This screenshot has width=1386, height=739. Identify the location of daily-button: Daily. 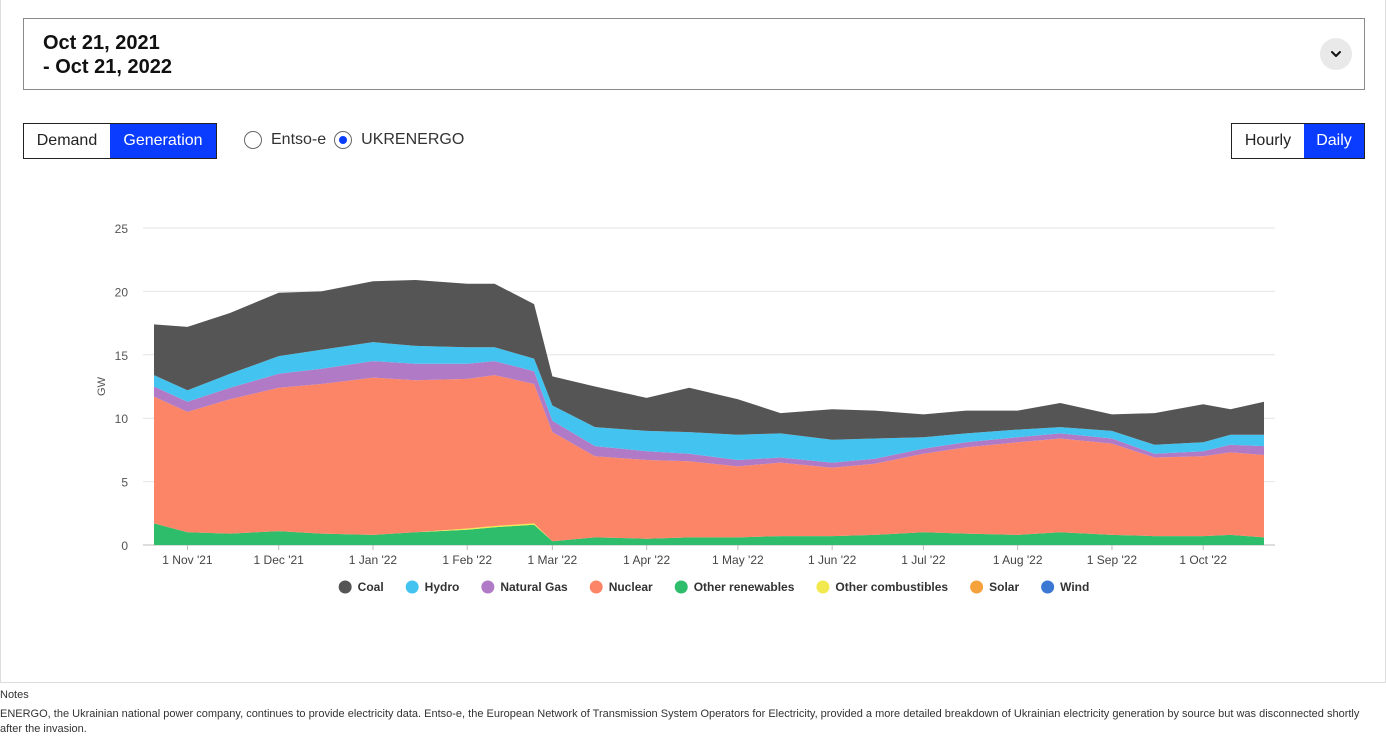
(1334, 141).